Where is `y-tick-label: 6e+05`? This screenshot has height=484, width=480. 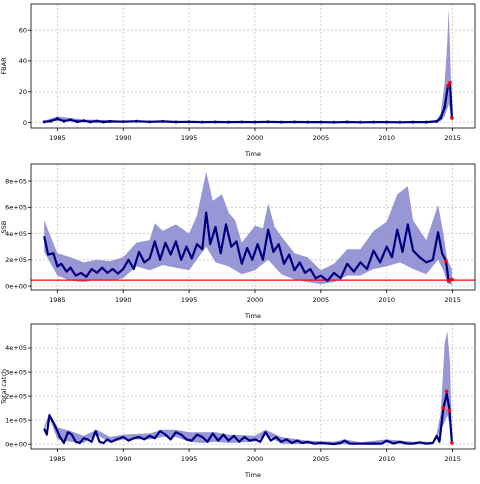 y-tick-label: 6e+05 is located at coordinates (16, 208).